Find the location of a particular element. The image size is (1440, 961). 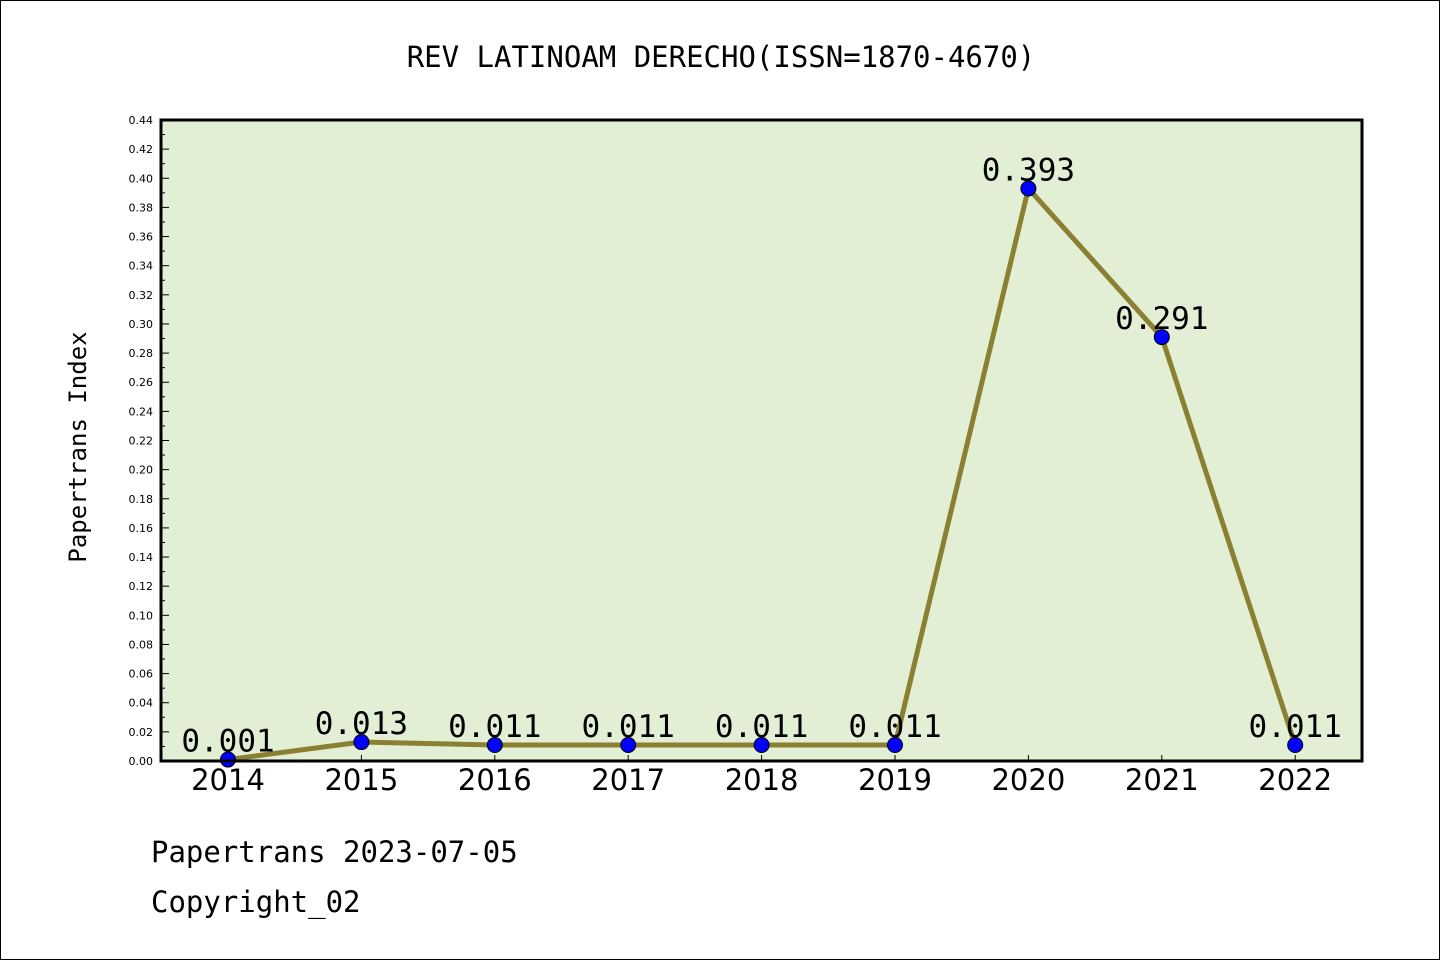

y-tick-label: 0.24 is located at coordinates (141, 411).